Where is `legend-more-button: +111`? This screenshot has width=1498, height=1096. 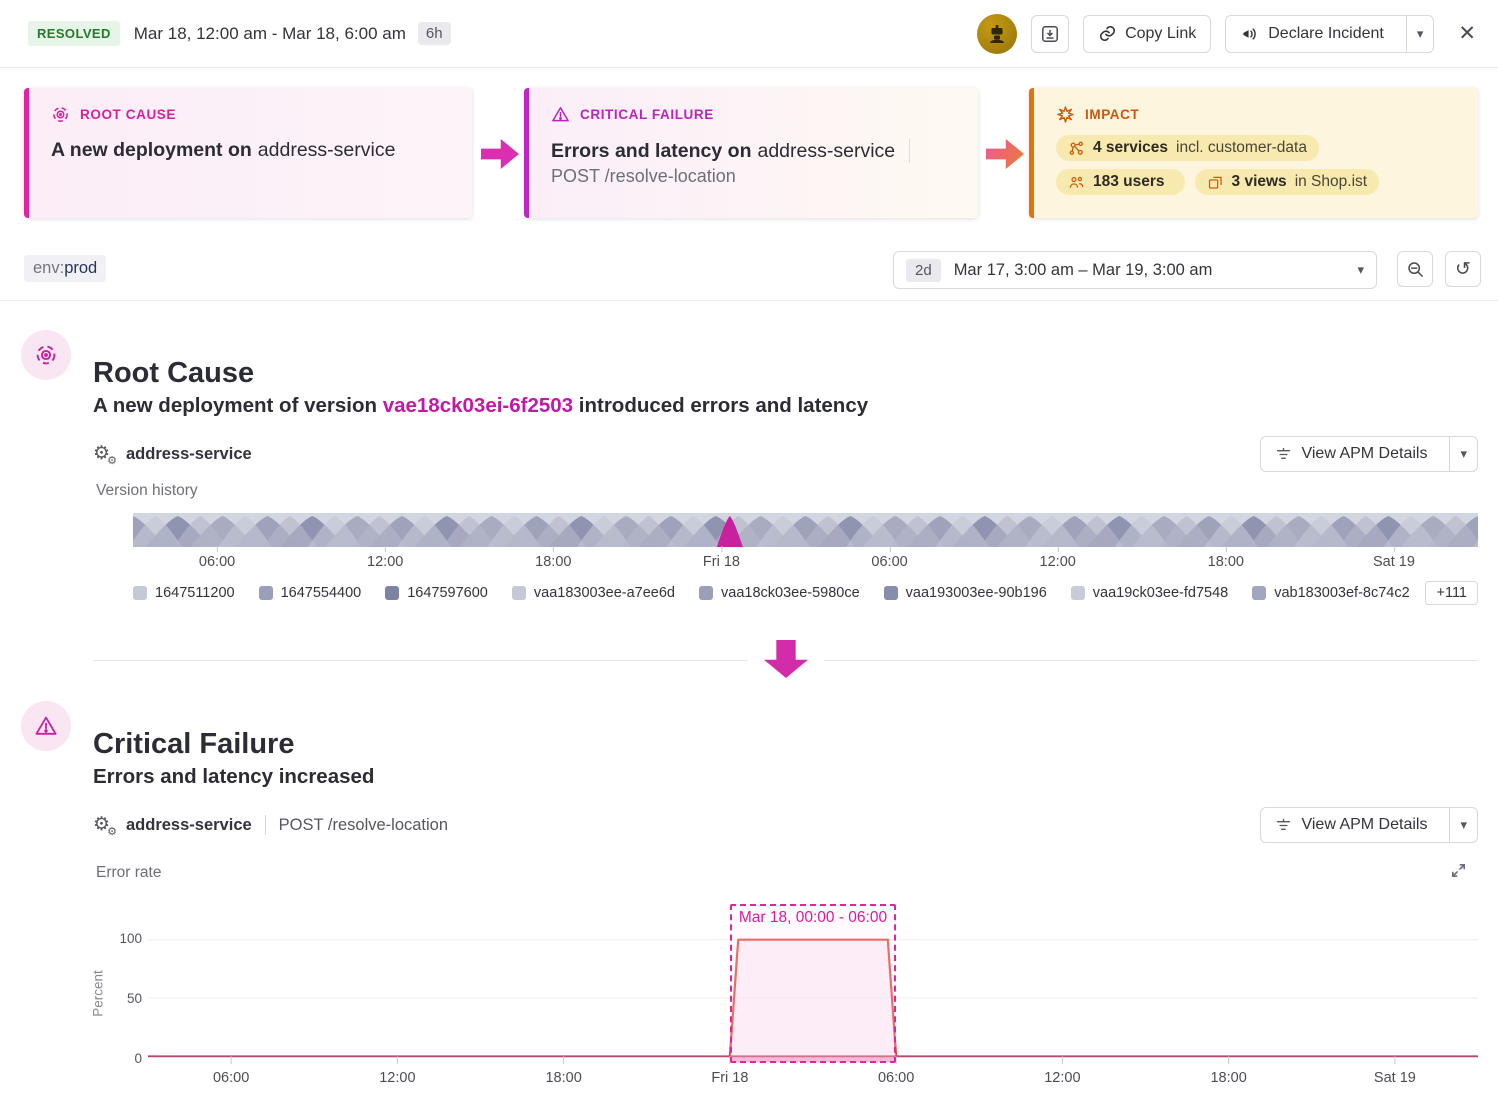
legend-more-button: +111 is located at coordinates (1451, 593).